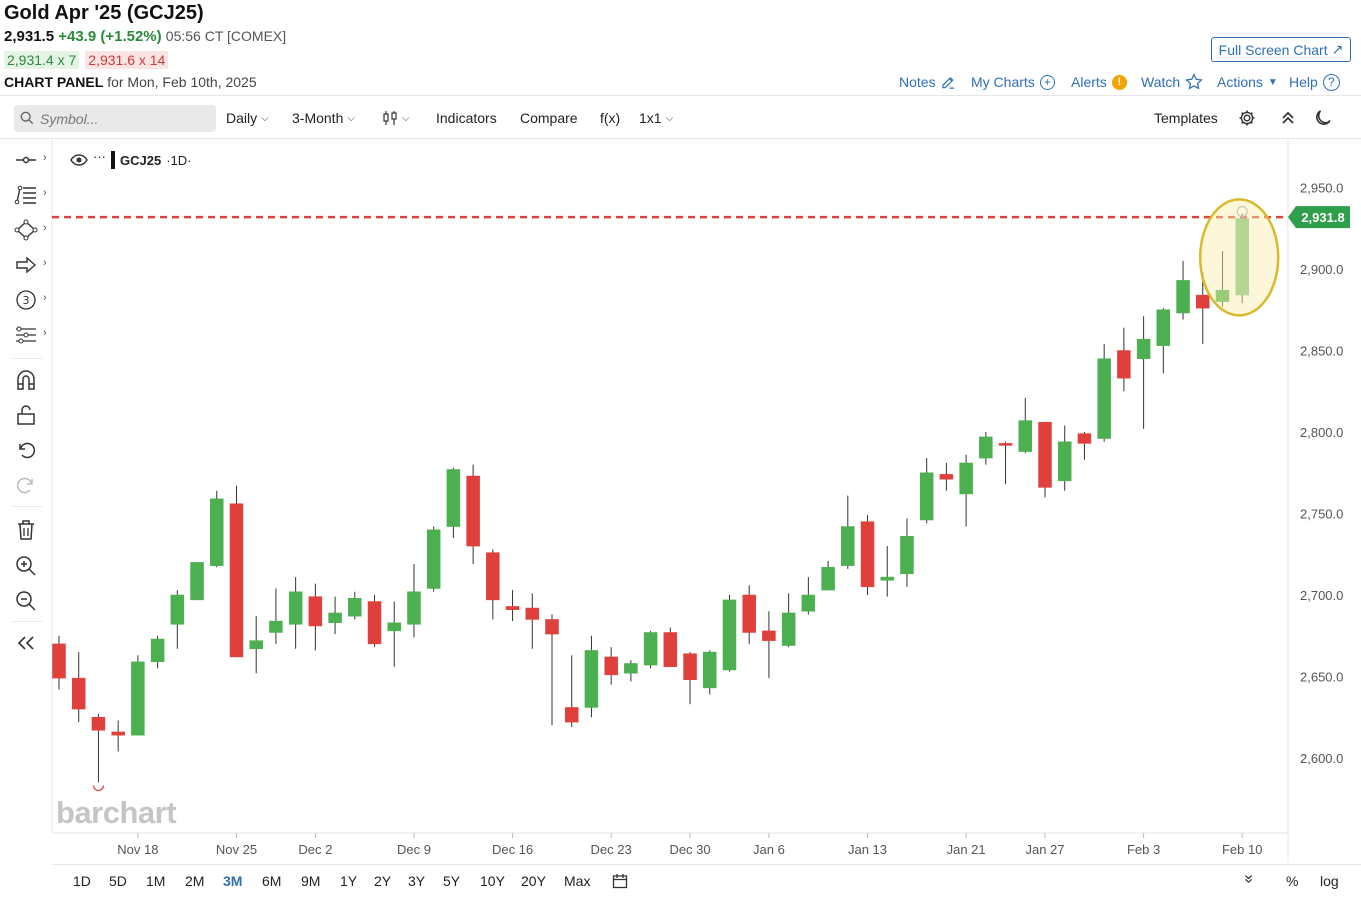  I want to click on chart-type-dropdown: ⌵, so click(396, 118).